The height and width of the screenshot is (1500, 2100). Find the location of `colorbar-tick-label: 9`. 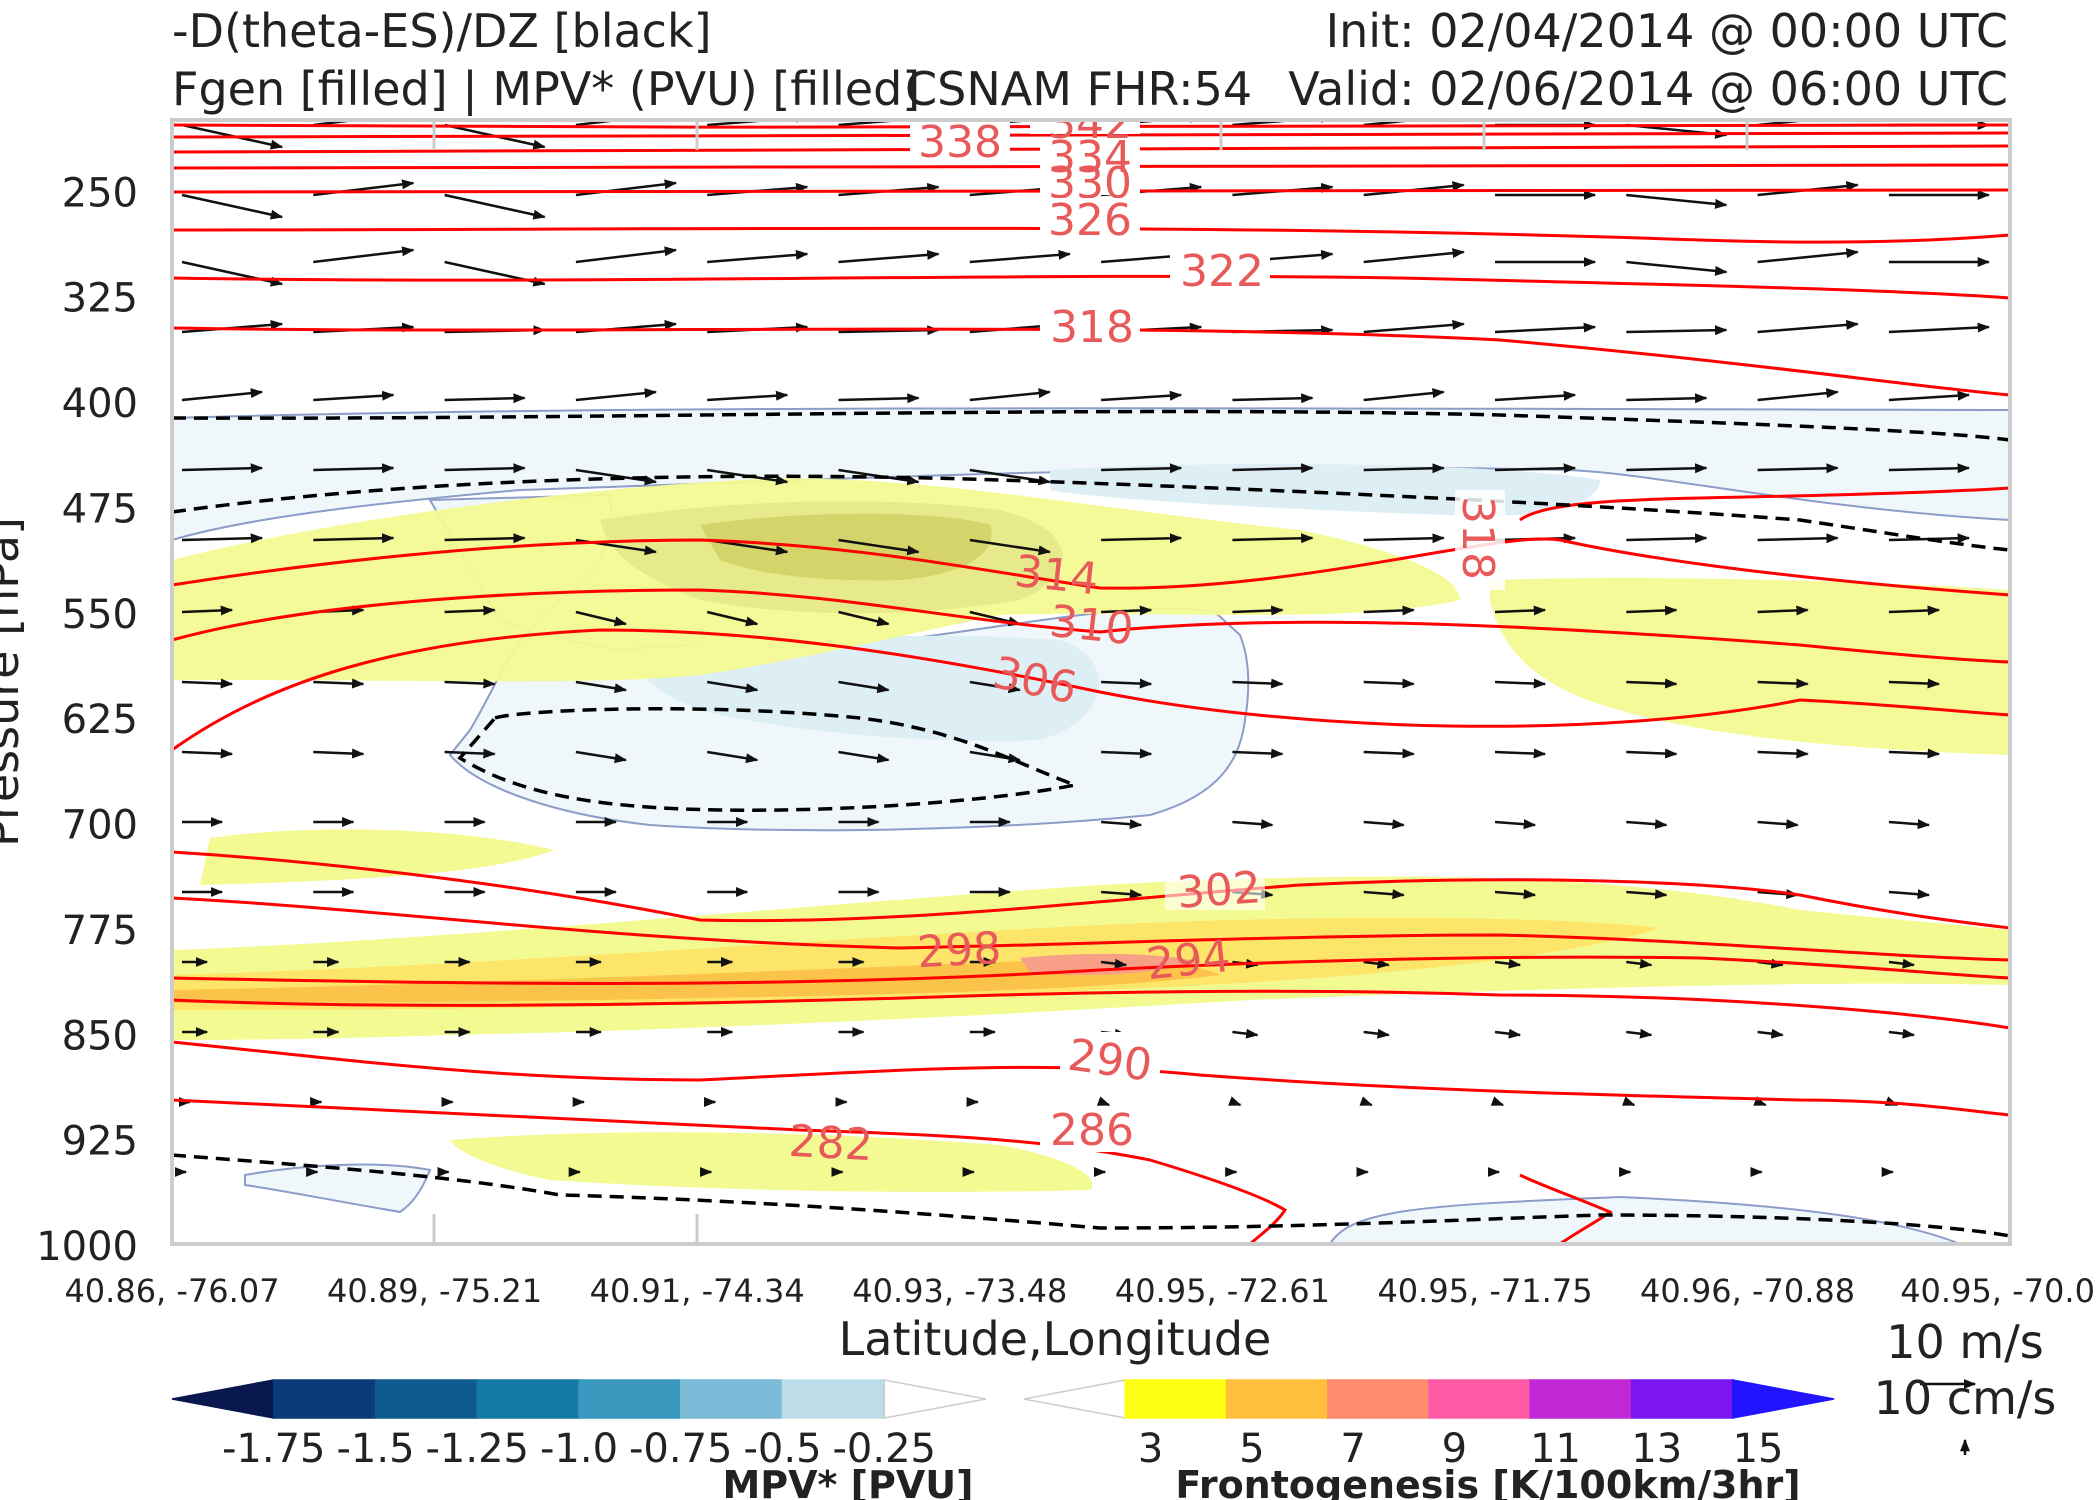

colorbar-tick-label: 9 is located at coordinates (1454, 1449).